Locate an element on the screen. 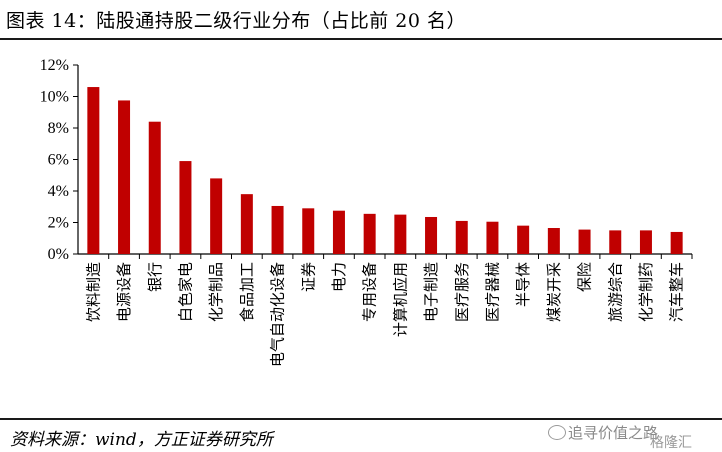 Image resolution: width=722 pixels, height=452 pixels. watermark-wechat: 追寻价值之路 is located at coordinates (603, 432).